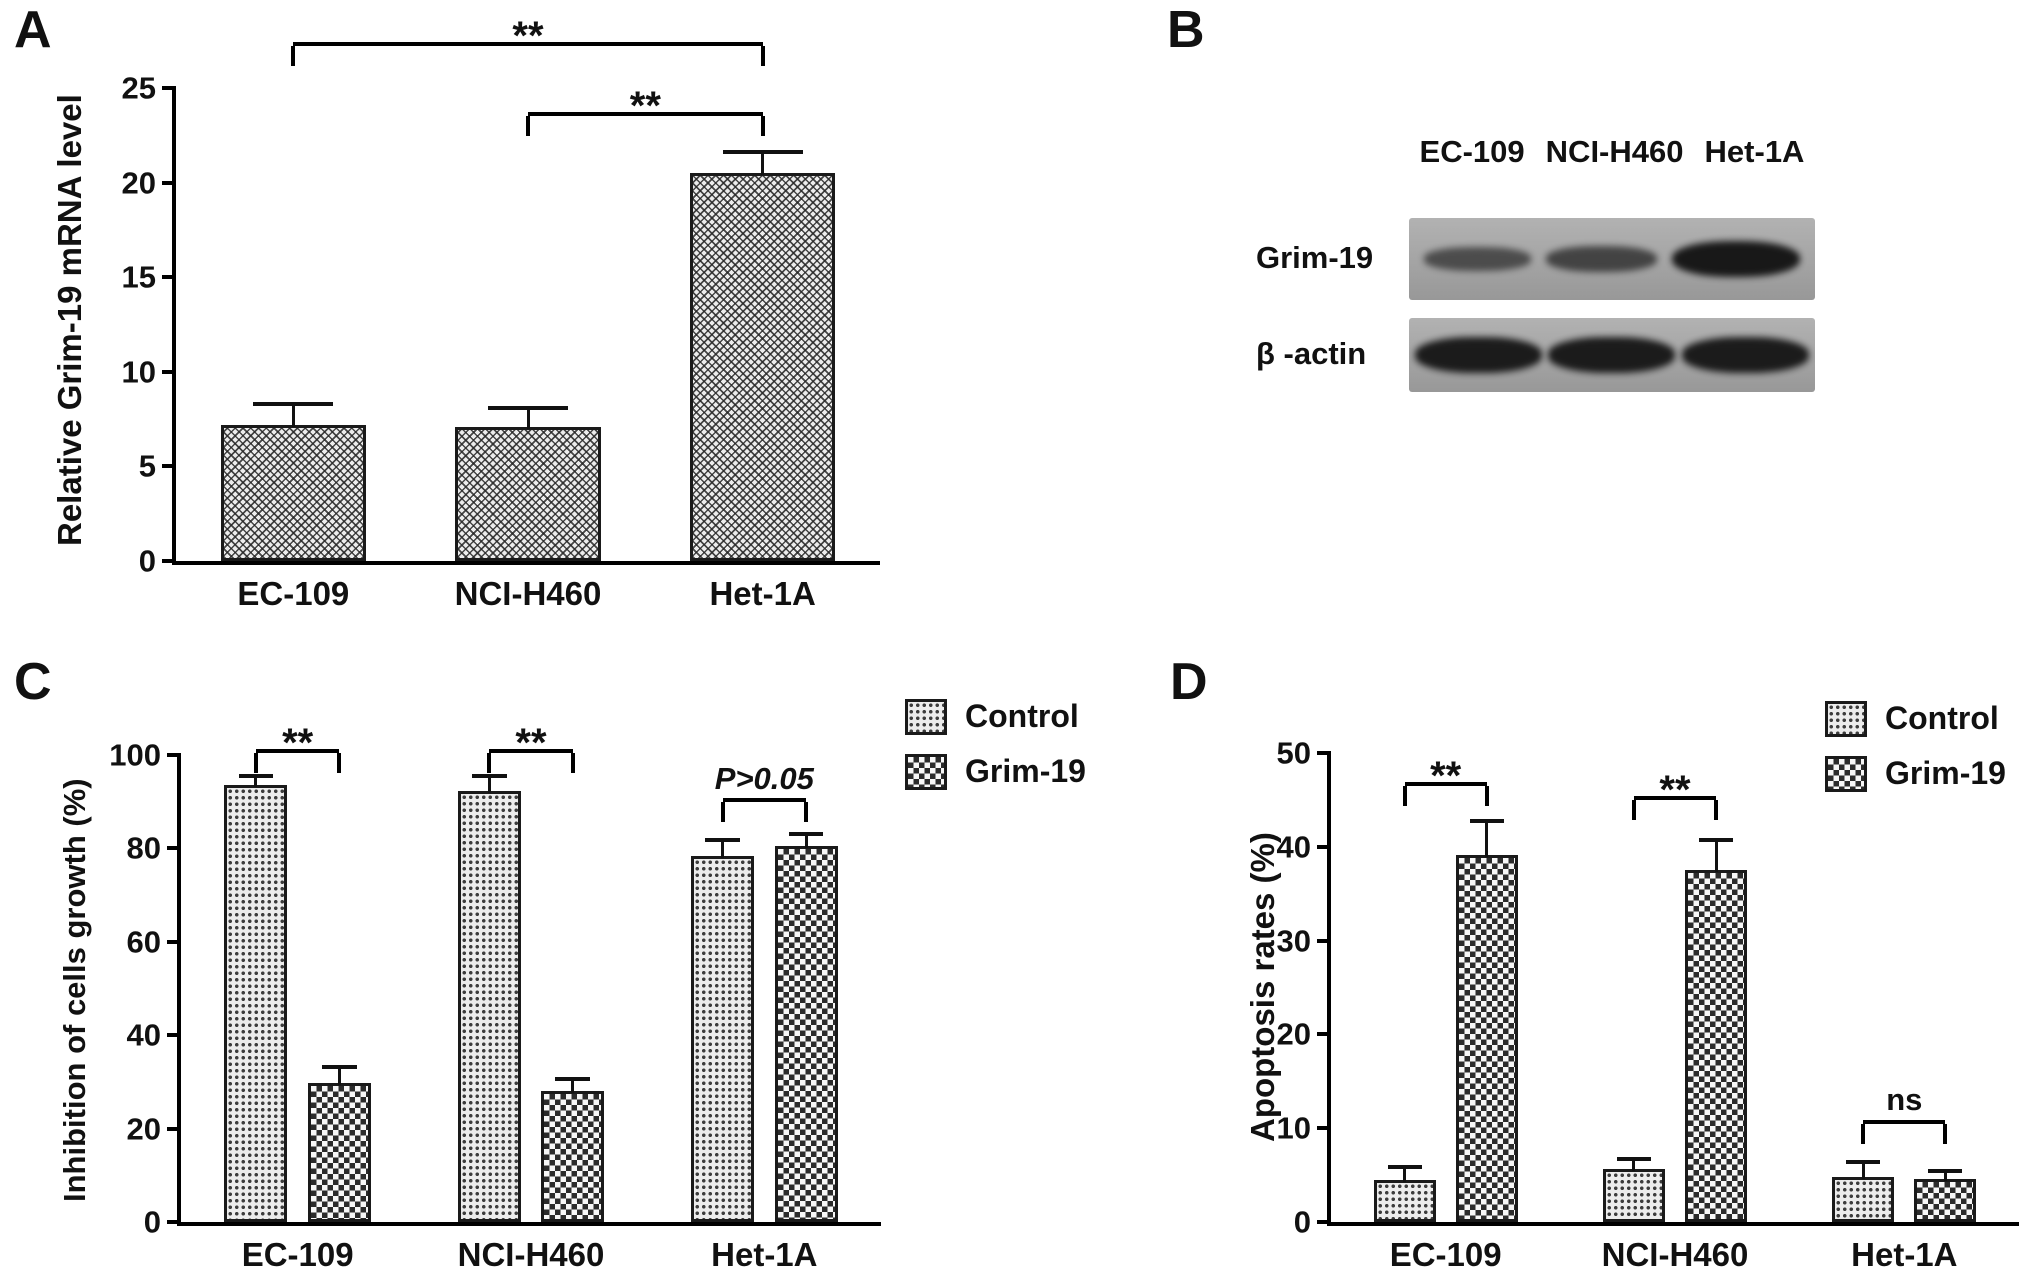 This screenshot has height=1274, width=2031. I want to click on y-tick-label: 10, so click(1293, 1128).